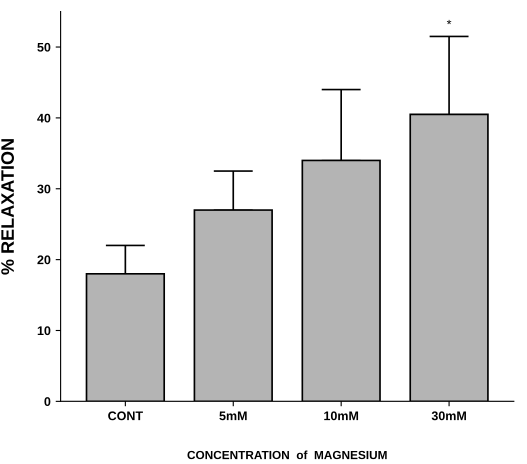  Describe the element at coordinates (449, 22) in the screenshot. I see `annotation: *` at that location.